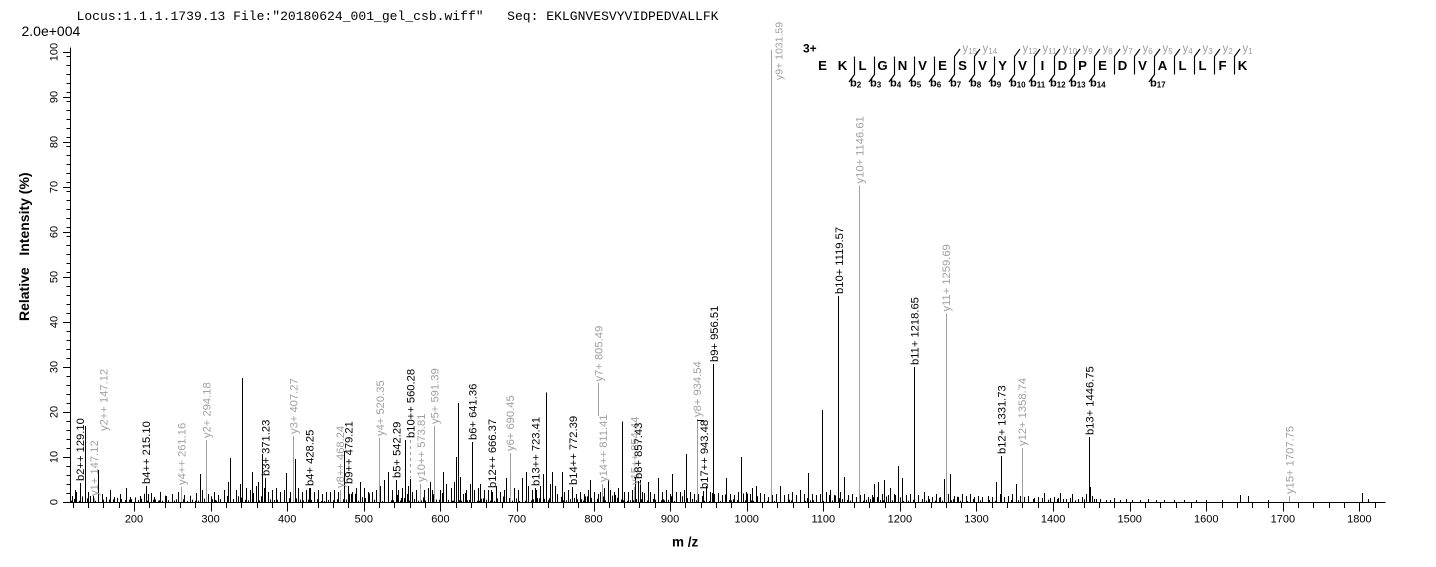 The image size is (1436, 567). Describe the element at coordinates (936, 84) in the screenshot. I see `svg-text: b6` at that location.